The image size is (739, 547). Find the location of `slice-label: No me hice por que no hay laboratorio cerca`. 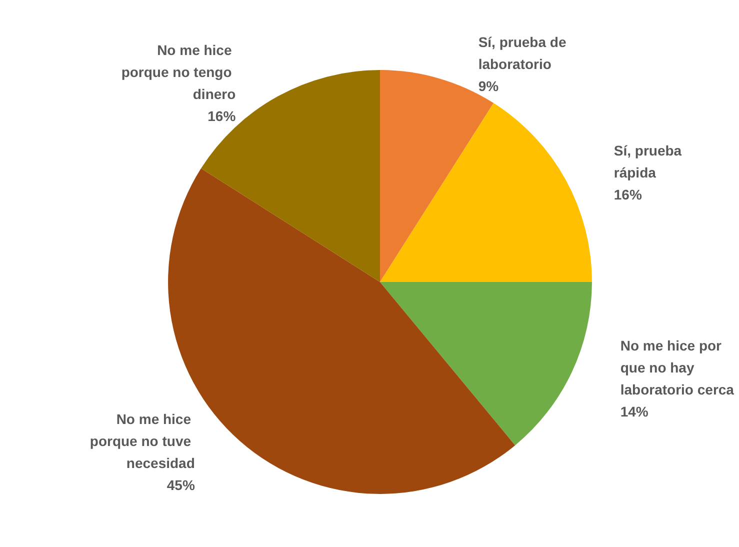

slice-label: No me hice por que no hay laboratorio cerca is located at coordinates (677, 368).